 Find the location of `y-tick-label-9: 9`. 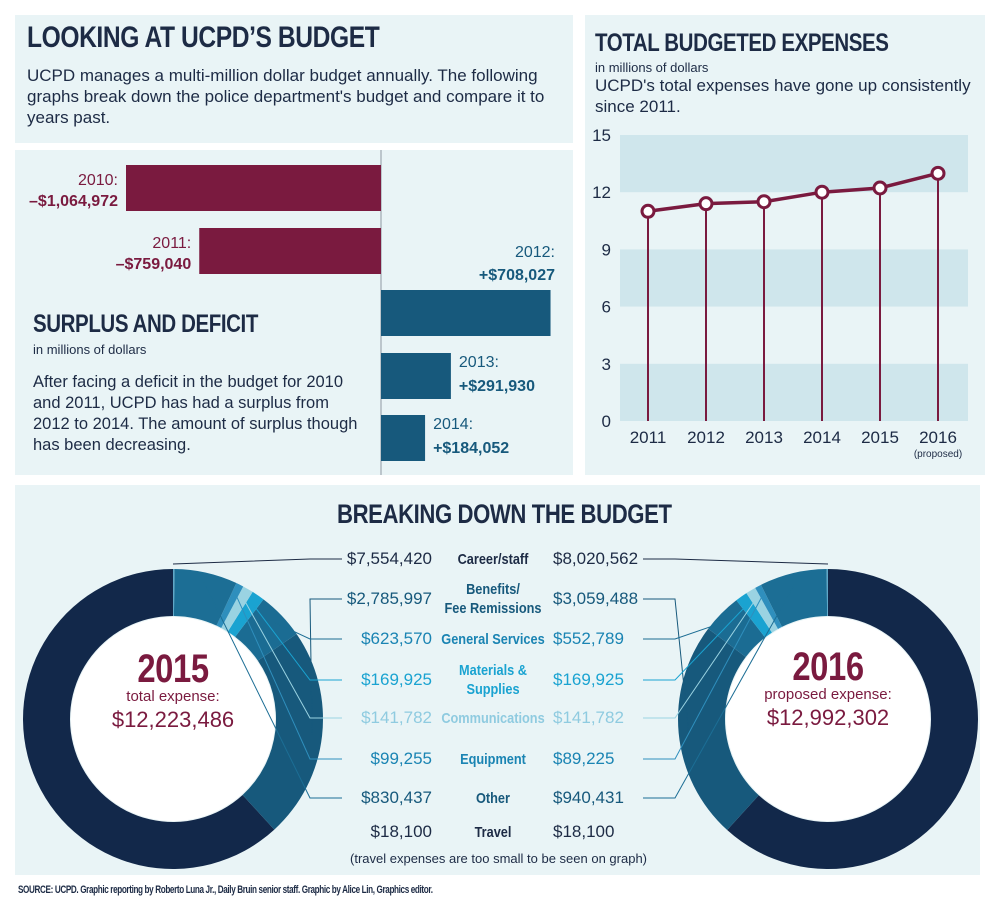

y-tick-label-9: 9 is located at coordinates (606, 249).